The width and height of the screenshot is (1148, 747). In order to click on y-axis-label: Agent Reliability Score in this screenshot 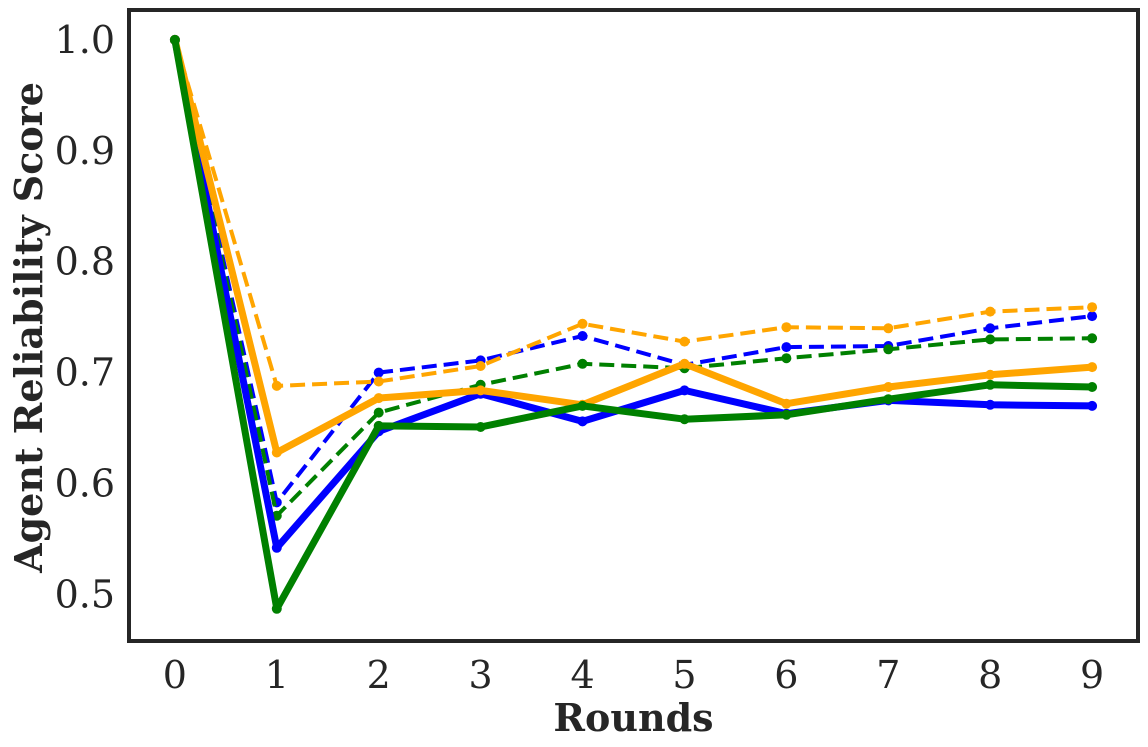, I will do `click(28, 328)`.